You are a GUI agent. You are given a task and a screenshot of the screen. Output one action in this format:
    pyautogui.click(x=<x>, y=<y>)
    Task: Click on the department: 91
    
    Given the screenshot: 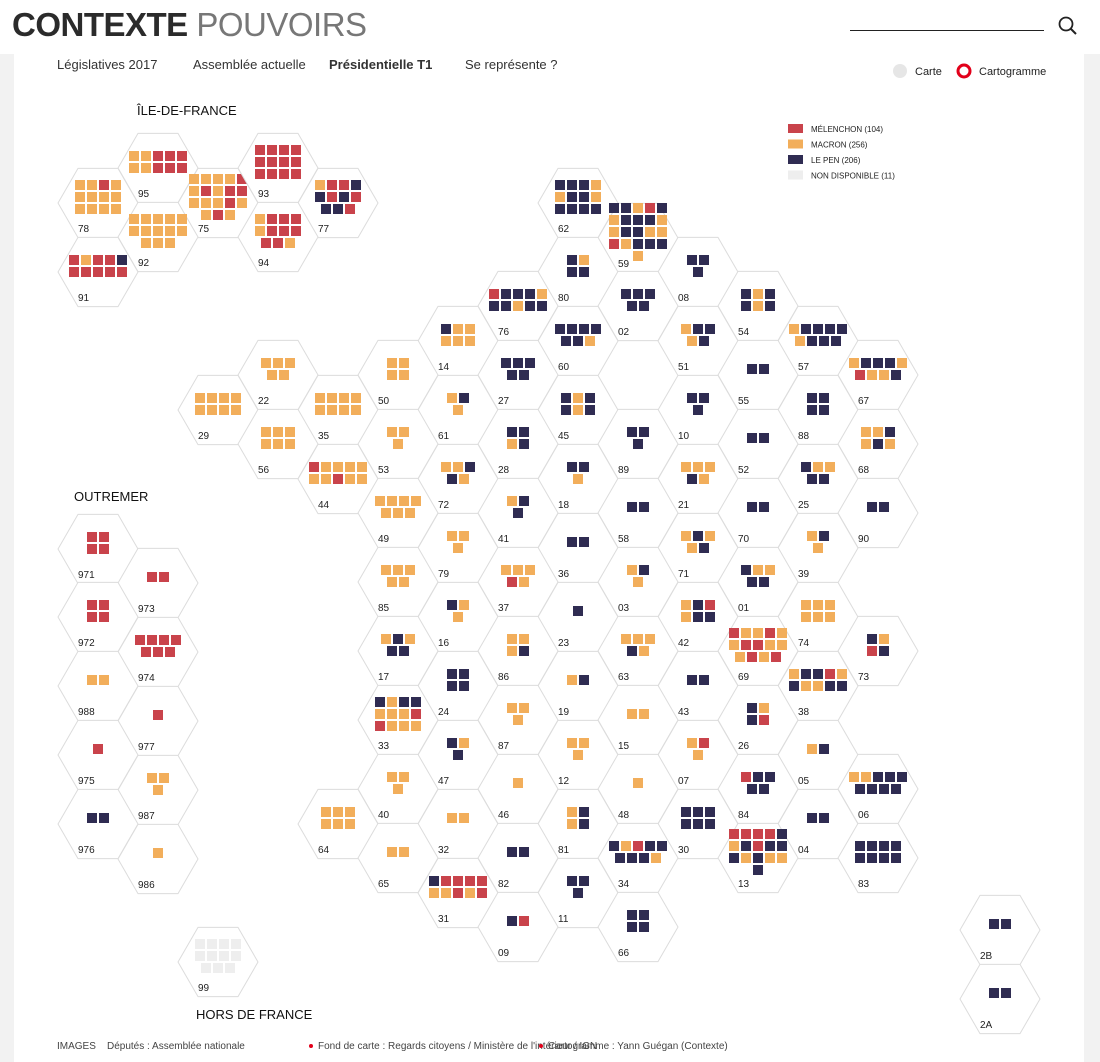 What is the action you would take?
    pyautogui.click(x=98, y=272)
    